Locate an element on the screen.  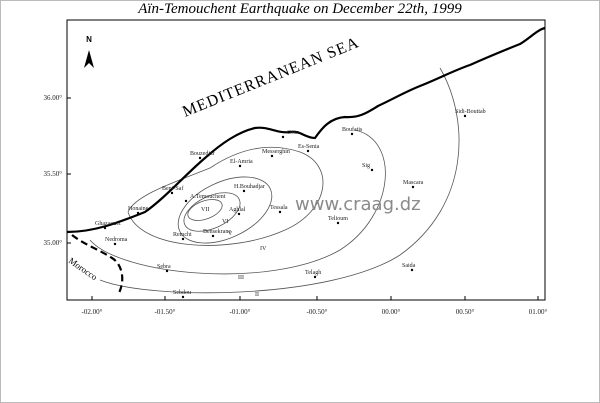
place-label: Sig is located at coordinates (366, 166).